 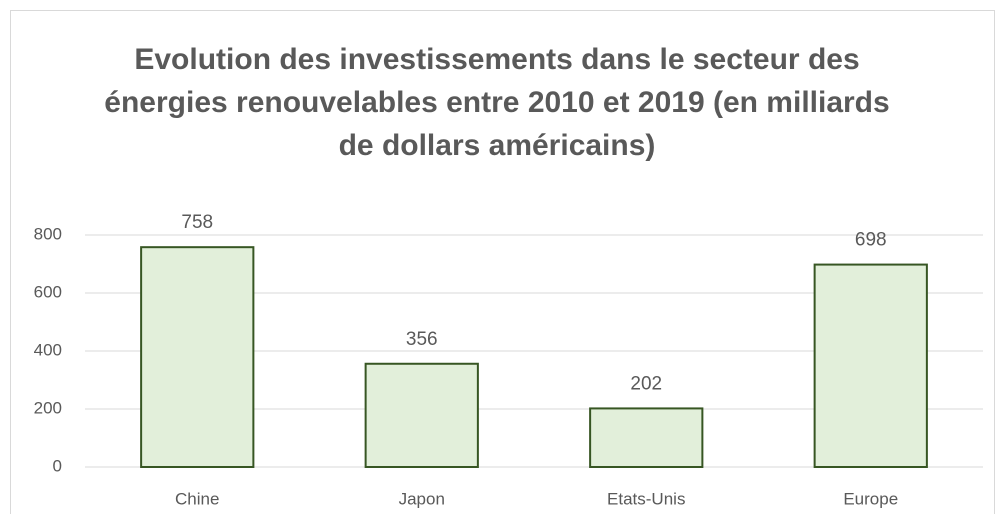 What do you see at coordinates (422, 498) in the screenshot?
I see `x-tick-label: Japon` at bounding box center [422, 498].